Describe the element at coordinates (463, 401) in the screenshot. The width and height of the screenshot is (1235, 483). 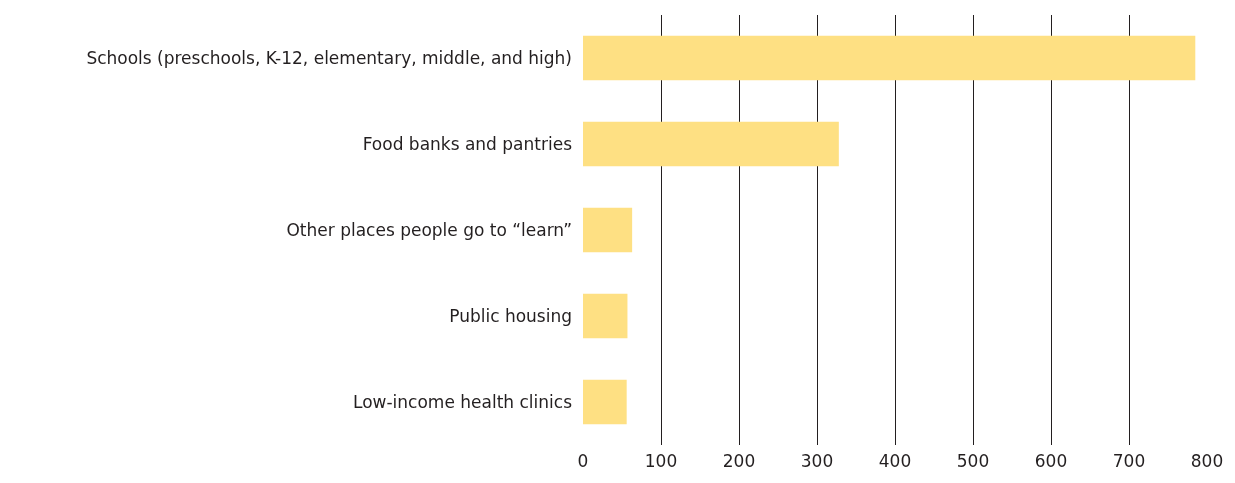
I see `y-tick-label: Low-income health clinics` at that location.